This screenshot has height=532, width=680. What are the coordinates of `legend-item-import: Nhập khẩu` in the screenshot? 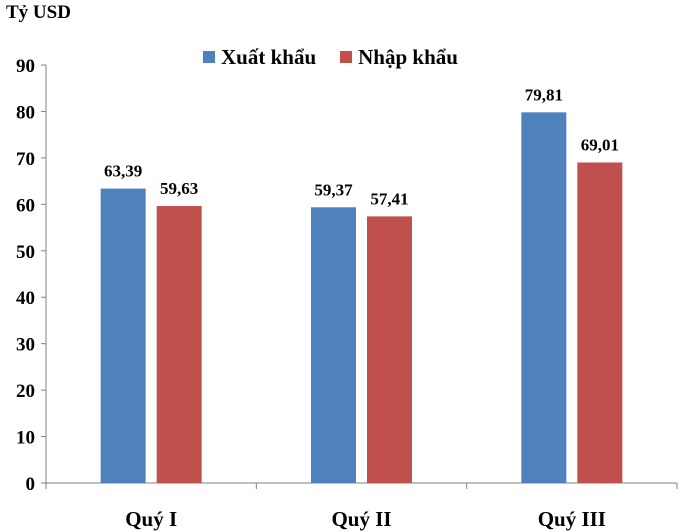 It's located at (399, 57).